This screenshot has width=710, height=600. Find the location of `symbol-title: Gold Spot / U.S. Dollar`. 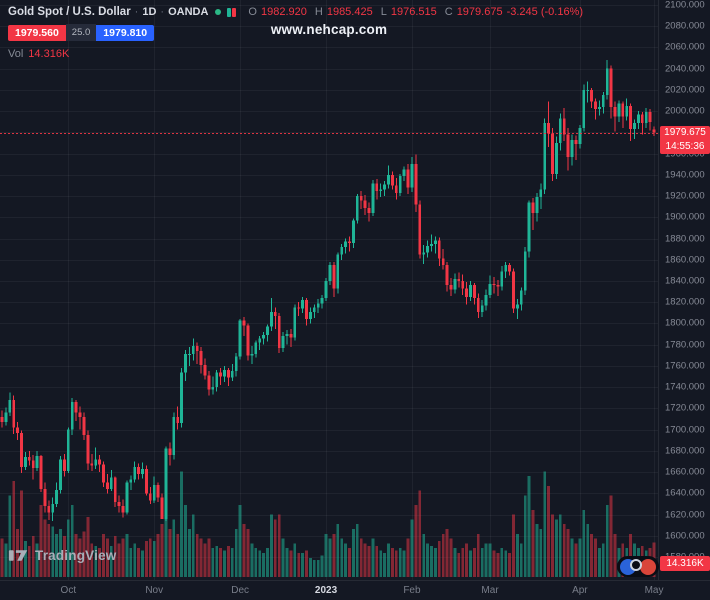

symbol-title: Gold Spot / U.S. Dollar is located at coordinates (69, 12).